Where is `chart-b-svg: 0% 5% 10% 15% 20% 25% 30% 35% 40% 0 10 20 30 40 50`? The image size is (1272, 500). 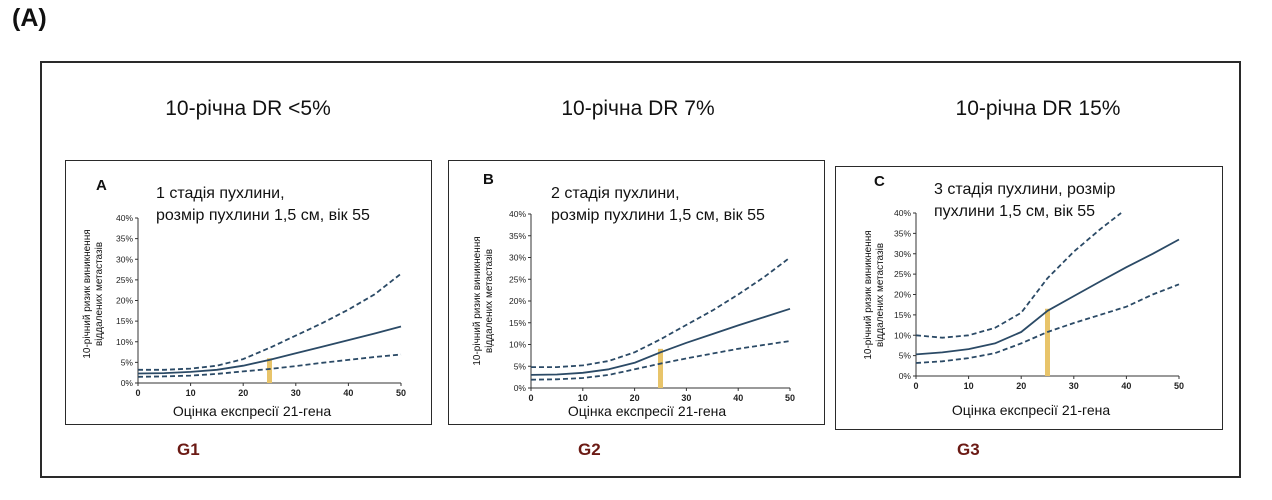
chart-b-svg: 0% 5% 10% 15% 20% 25% 30% 35% 40% 0 10 20 30 40 50 is located at coordinates (652, 306).